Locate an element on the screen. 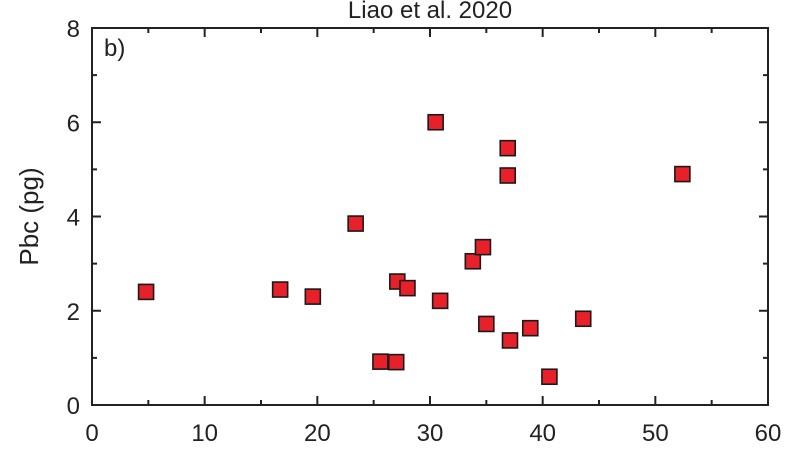 The image size is (795, 453). x-tick-label: 50 is located at coordinates (655, 433).